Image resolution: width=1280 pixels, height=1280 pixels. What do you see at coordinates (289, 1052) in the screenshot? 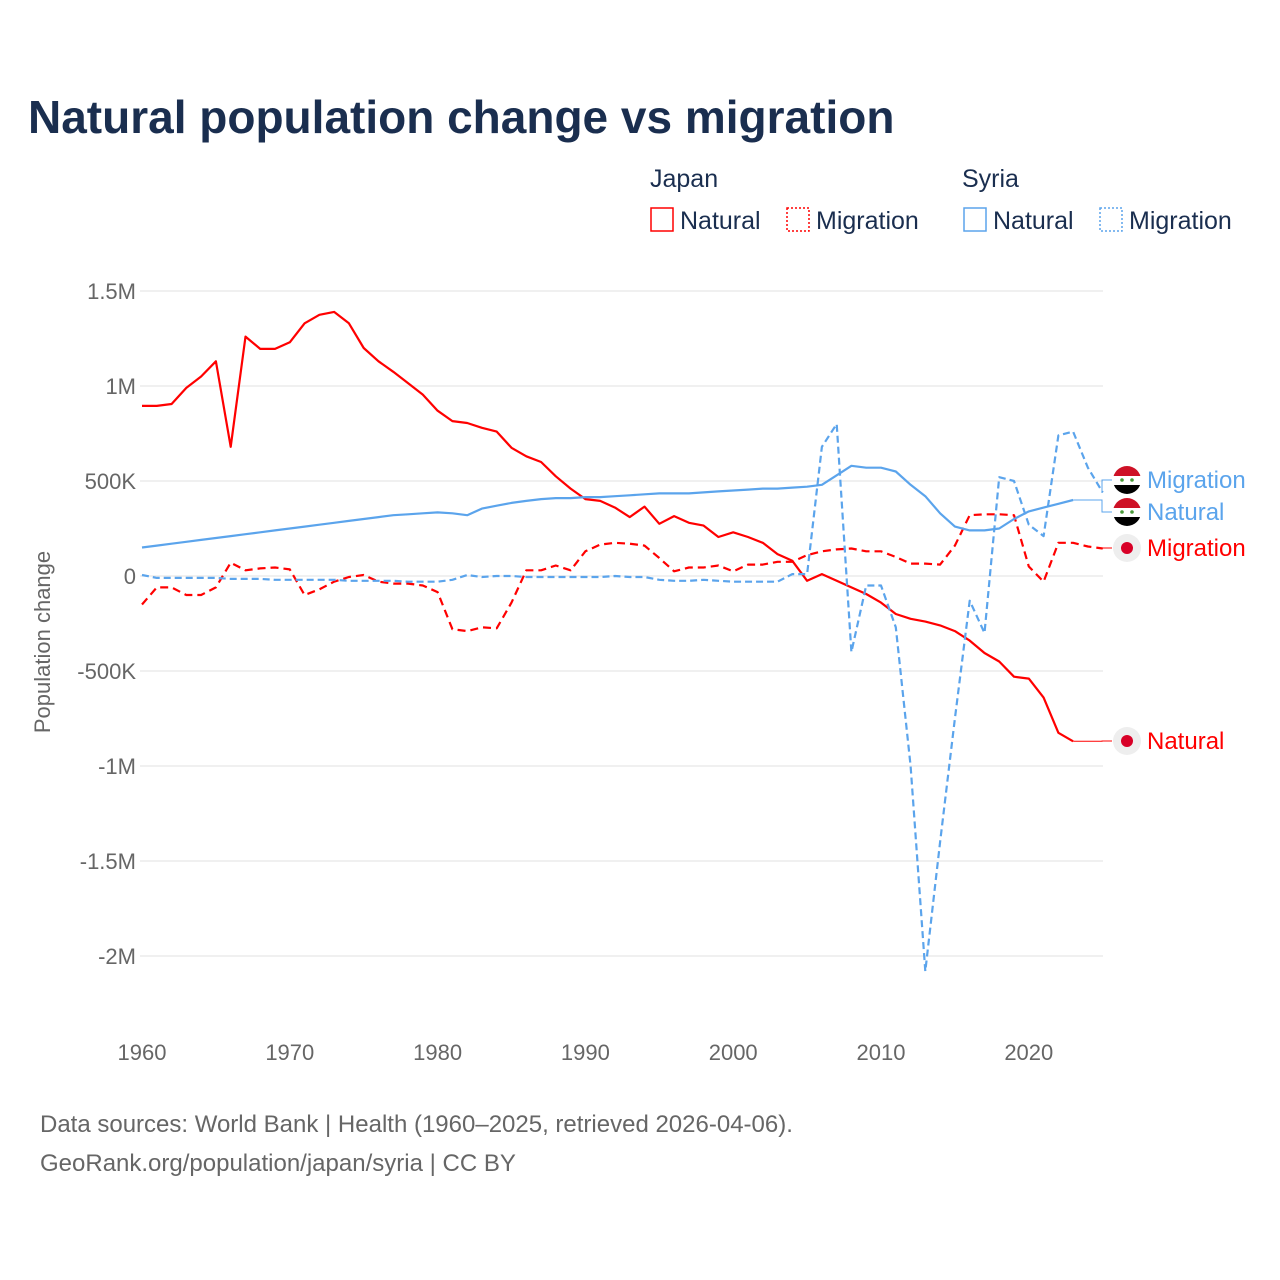
I see `x-tick-label: 1970` at bounding box center [289, 1052].